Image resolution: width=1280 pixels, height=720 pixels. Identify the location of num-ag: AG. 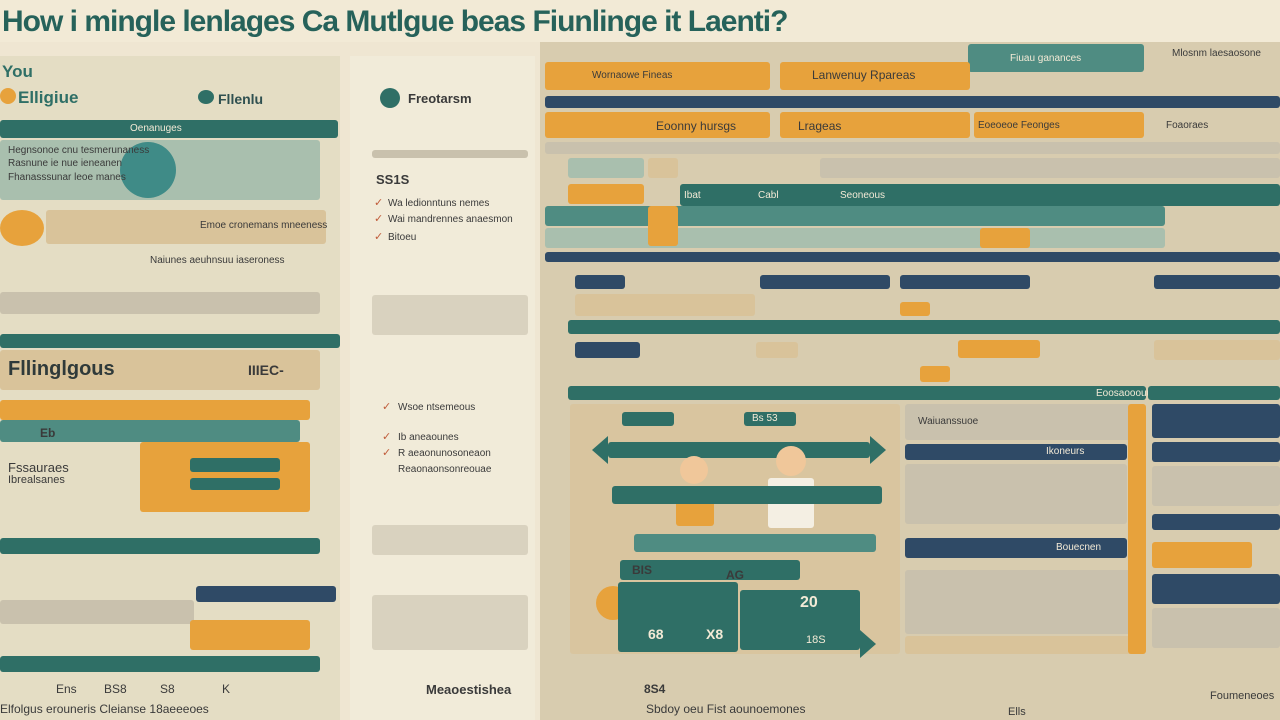
(735, 575).